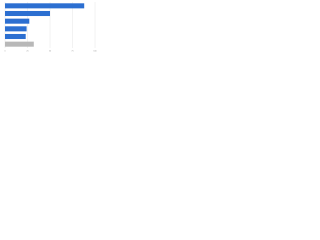  I want to click on x-tick-label: 75, so click(72, 52).